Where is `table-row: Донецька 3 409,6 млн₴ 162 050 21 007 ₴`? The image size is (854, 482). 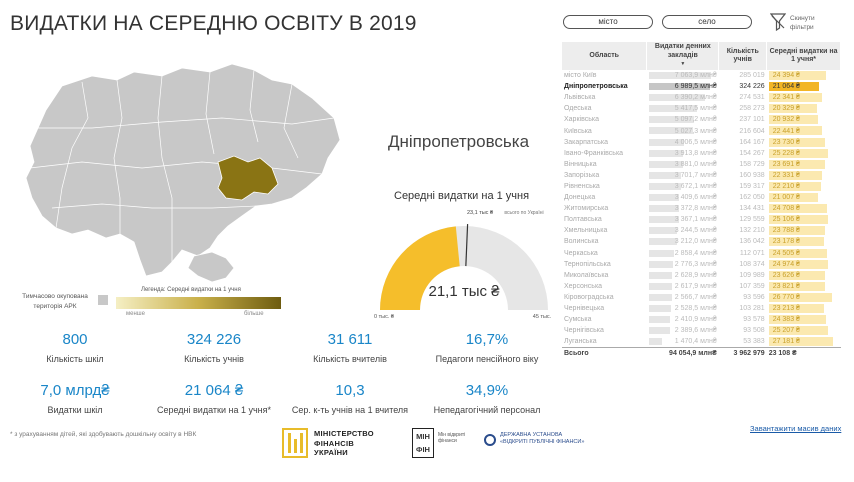
table-row: Донецька 3 409,6 млн₴ 162 050 21 007 ₴ is located at coordinates (701, 197).